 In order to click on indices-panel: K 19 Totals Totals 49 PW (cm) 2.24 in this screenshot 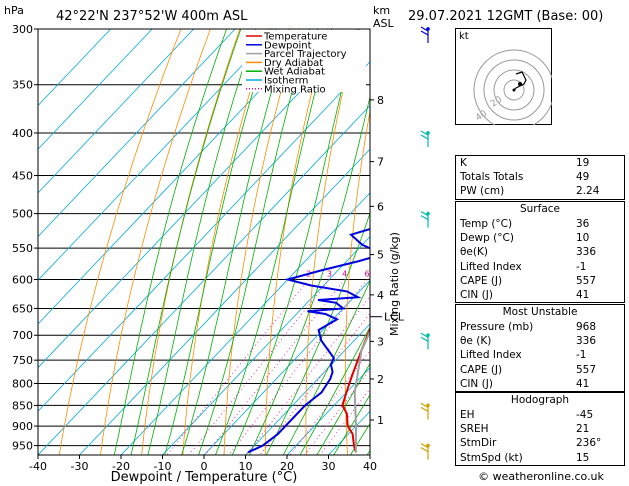, I will do `click(540, 177)`.